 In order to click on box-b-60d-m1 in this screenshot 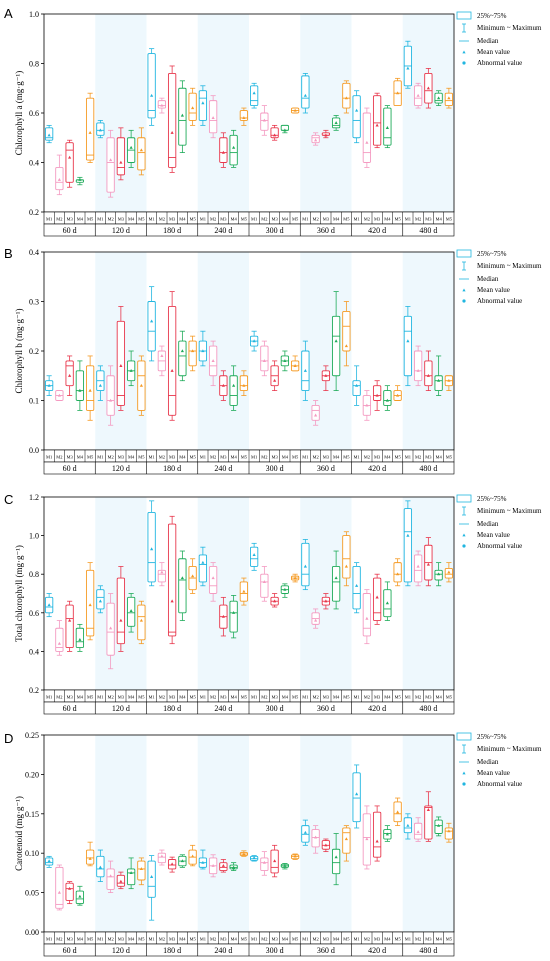, I will do `click(49, 385)`.